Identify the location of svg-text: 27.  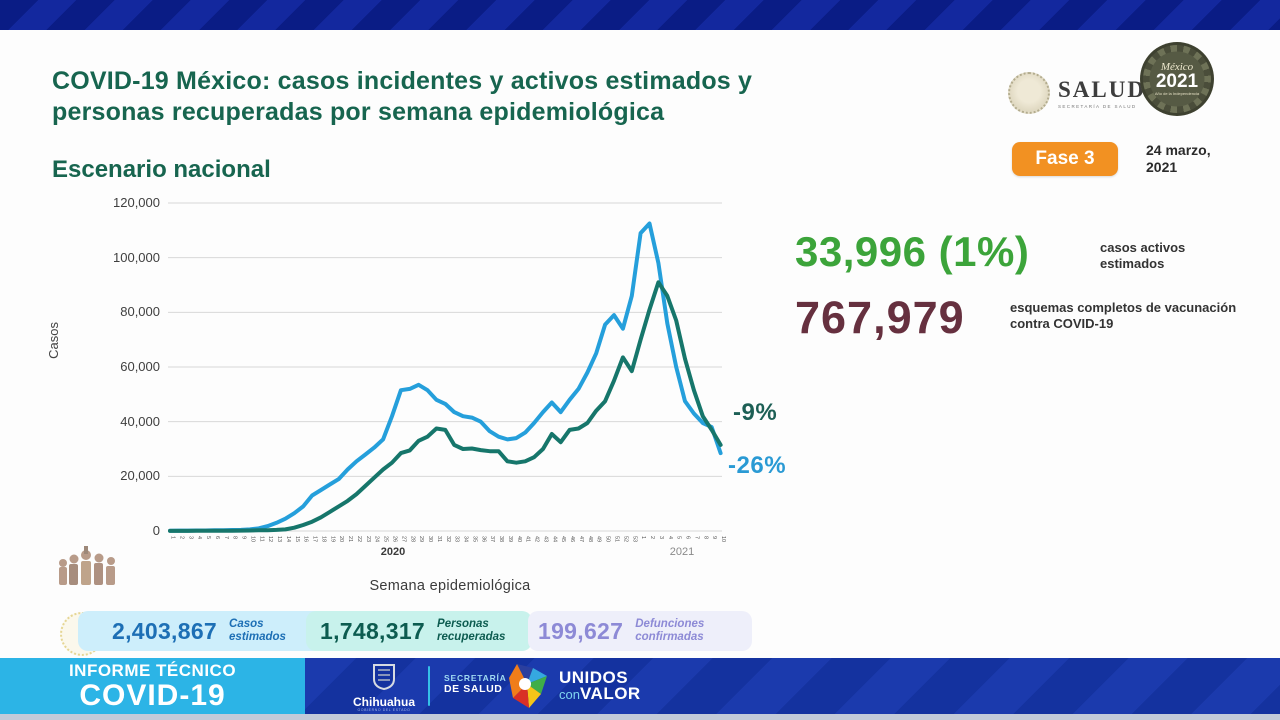
(403, 539).